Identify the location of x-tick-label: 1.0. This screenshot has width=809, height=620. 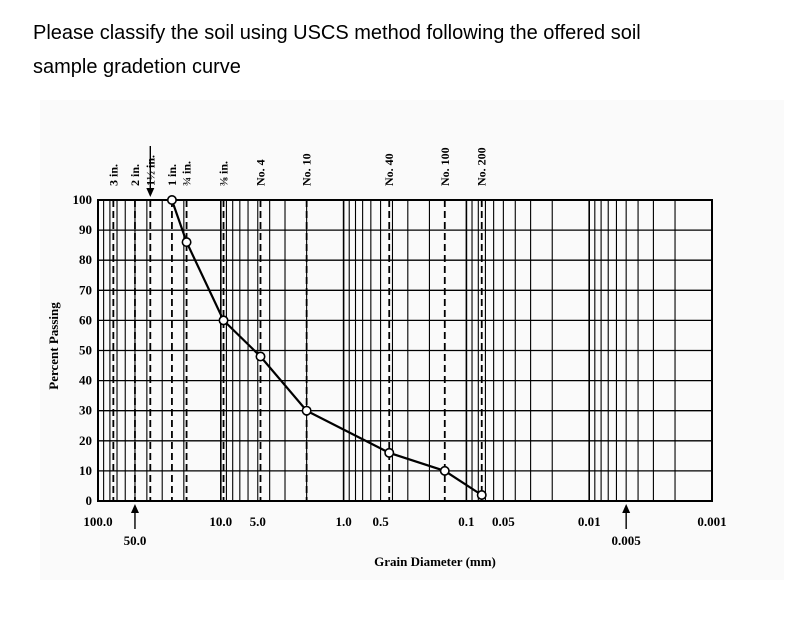
(343, 521).